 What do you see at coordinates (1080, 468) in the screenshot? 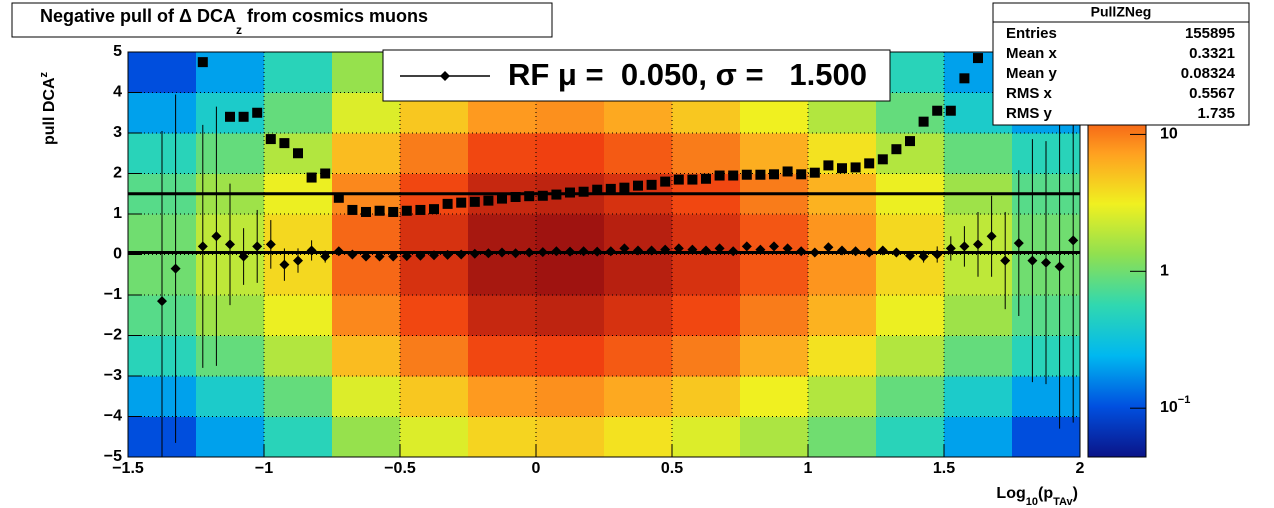
I see `x-tick-label: 2` at bounding box center [1080, 468].